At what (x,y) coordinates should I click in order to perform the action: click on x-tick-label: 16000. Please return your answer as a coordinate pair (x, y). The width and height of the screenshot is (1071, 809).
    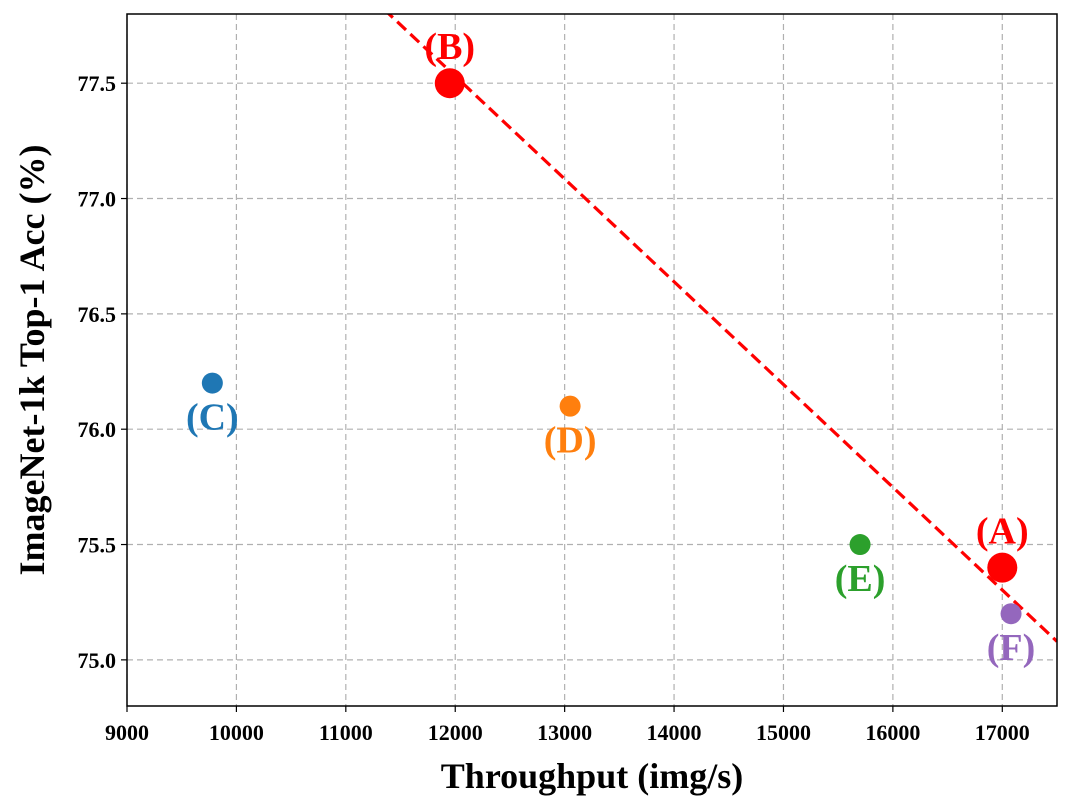
    Looking at the image, I should click on (892, 732).